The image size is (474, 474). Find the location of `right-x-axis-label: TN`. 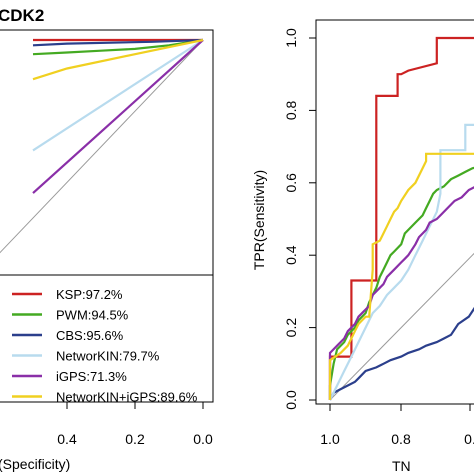

right-x-axis-label: TN is located at coordinates (401, 466).